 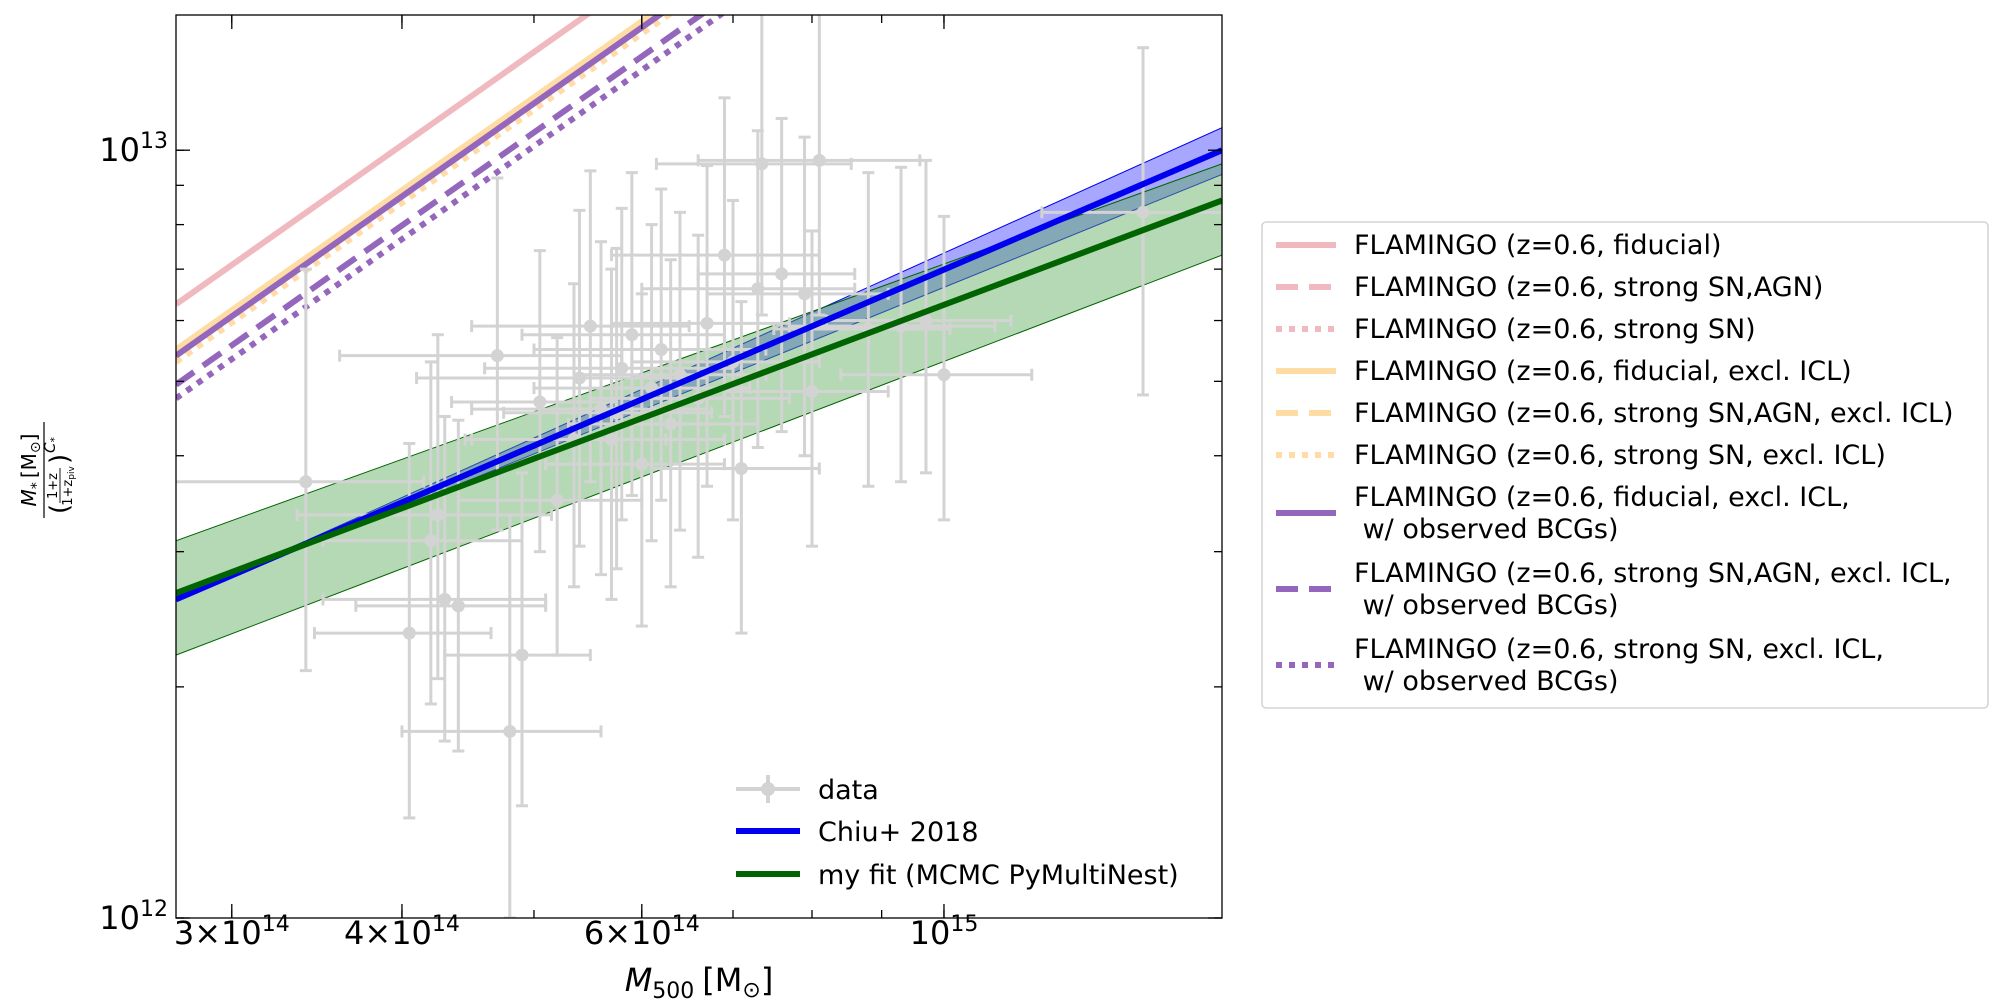 I want to click on svg-text: M*[M⊙], so click(x=31, y=470).